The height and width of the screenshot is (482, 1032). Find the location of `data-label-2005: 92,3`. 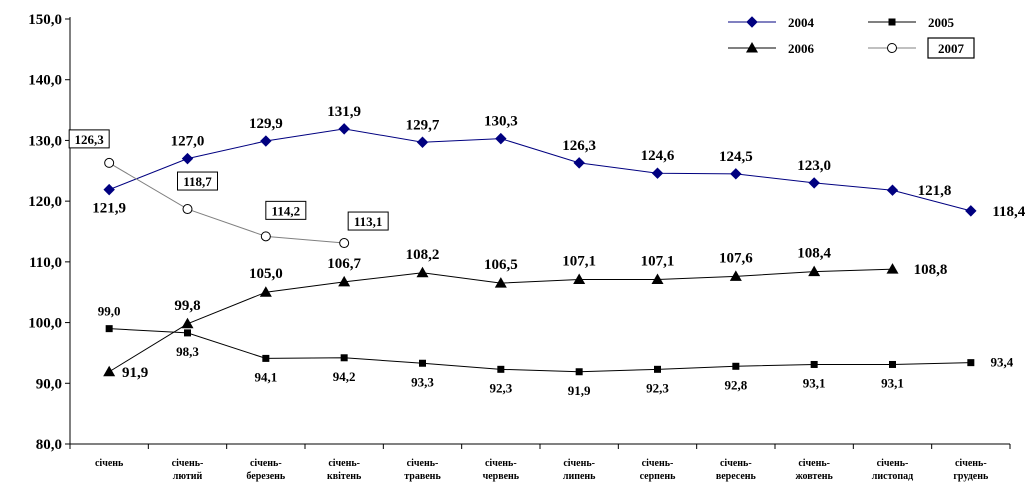

data-label-2005: 92,3 is located at coordinates (500, 387).